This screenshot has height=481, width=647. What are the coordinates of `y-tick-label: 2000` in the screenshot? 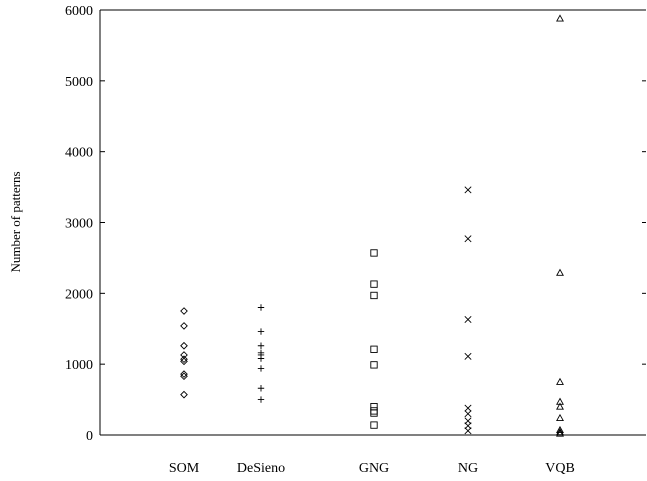 It's located at (79, 294).